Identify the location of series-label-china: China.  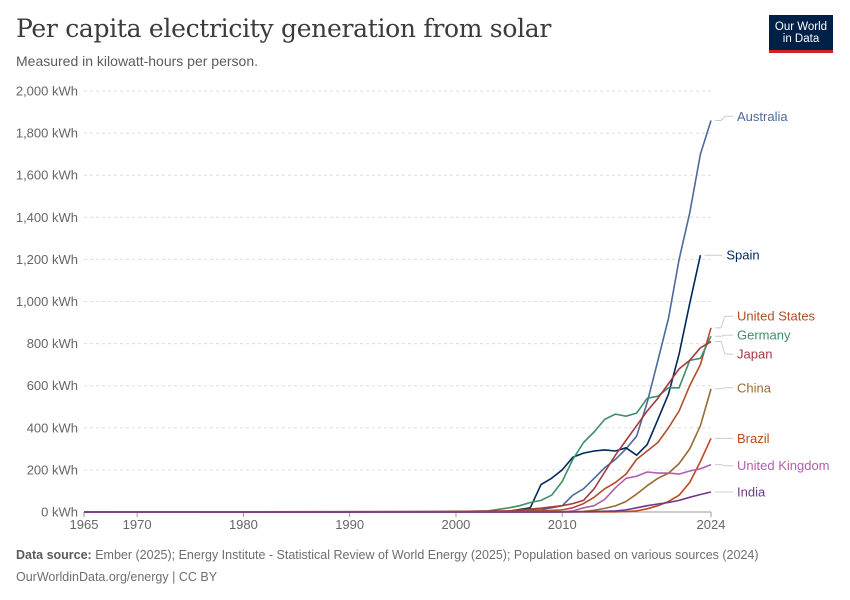
(754, 387).